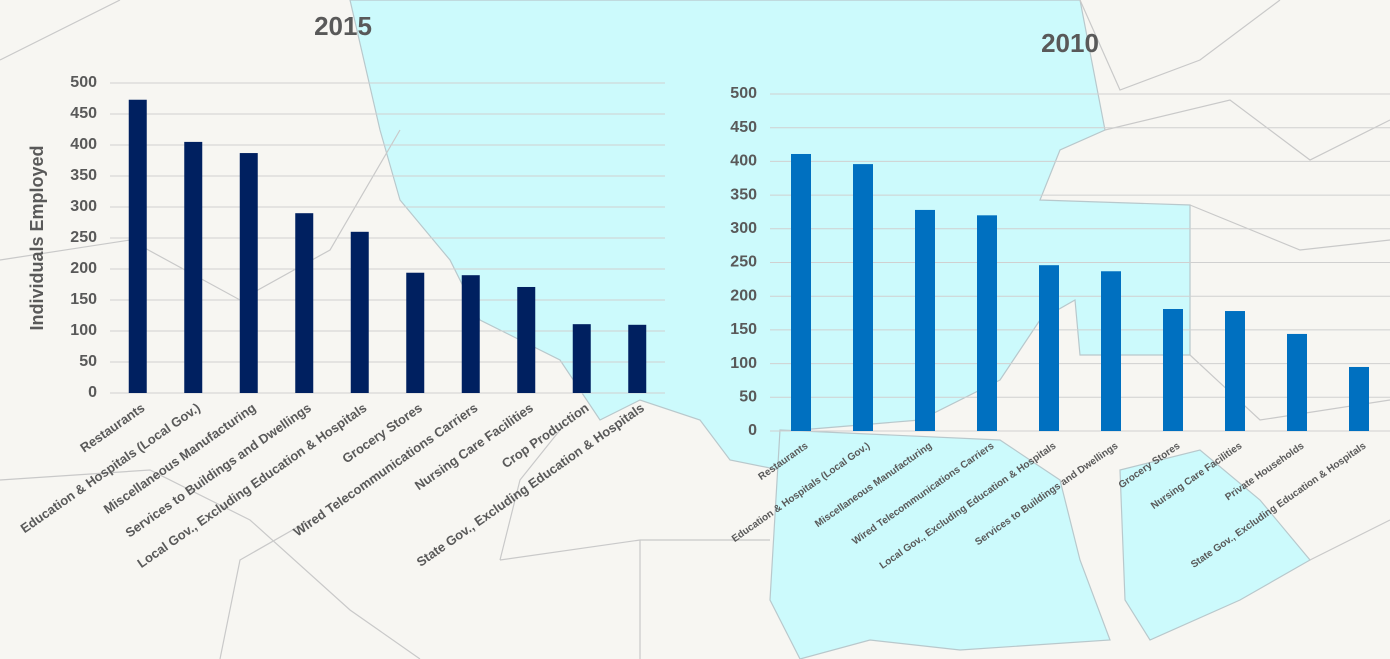  What do you see at coordinates (37, 237) in the screenshot?
I see `y-axis-label: Individuals Employed` at bounding box center [37, 237].